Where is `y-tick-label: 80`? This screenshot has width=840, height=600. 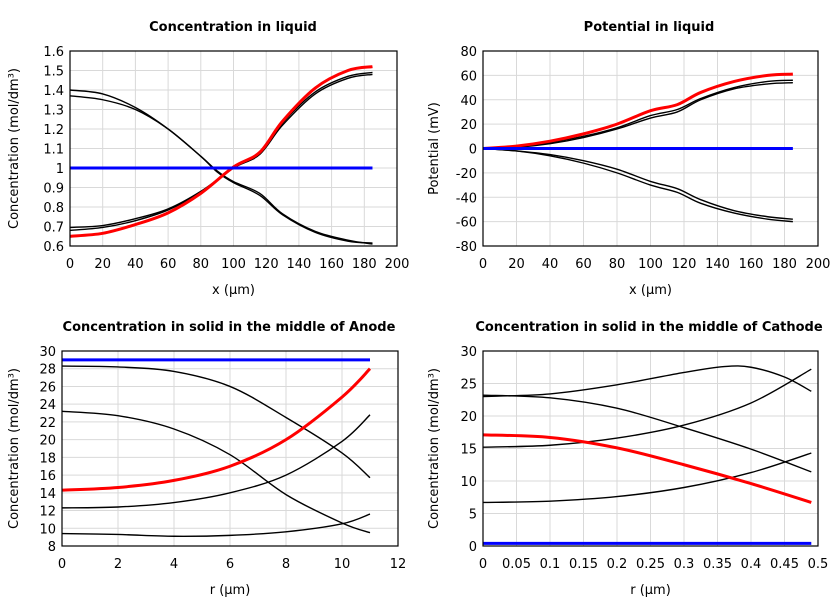
y-tick-label: 80 is located at coordinates (468, 52).